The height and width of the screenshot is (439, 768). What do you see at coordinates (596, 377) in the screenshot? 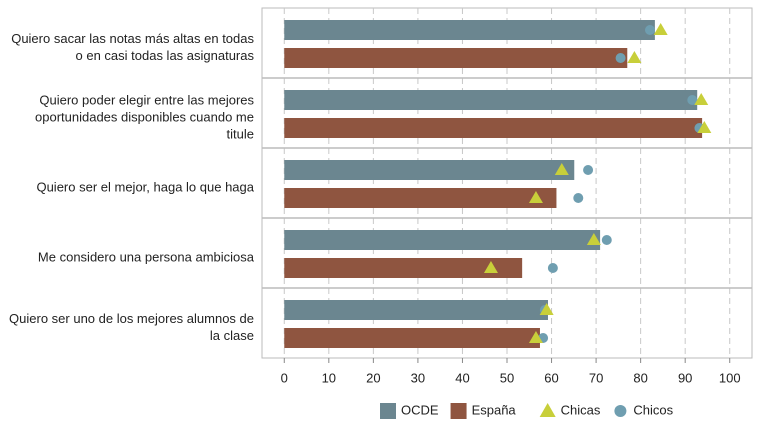
I see `x-tick-label: 70` at bounding box center [596, 377].